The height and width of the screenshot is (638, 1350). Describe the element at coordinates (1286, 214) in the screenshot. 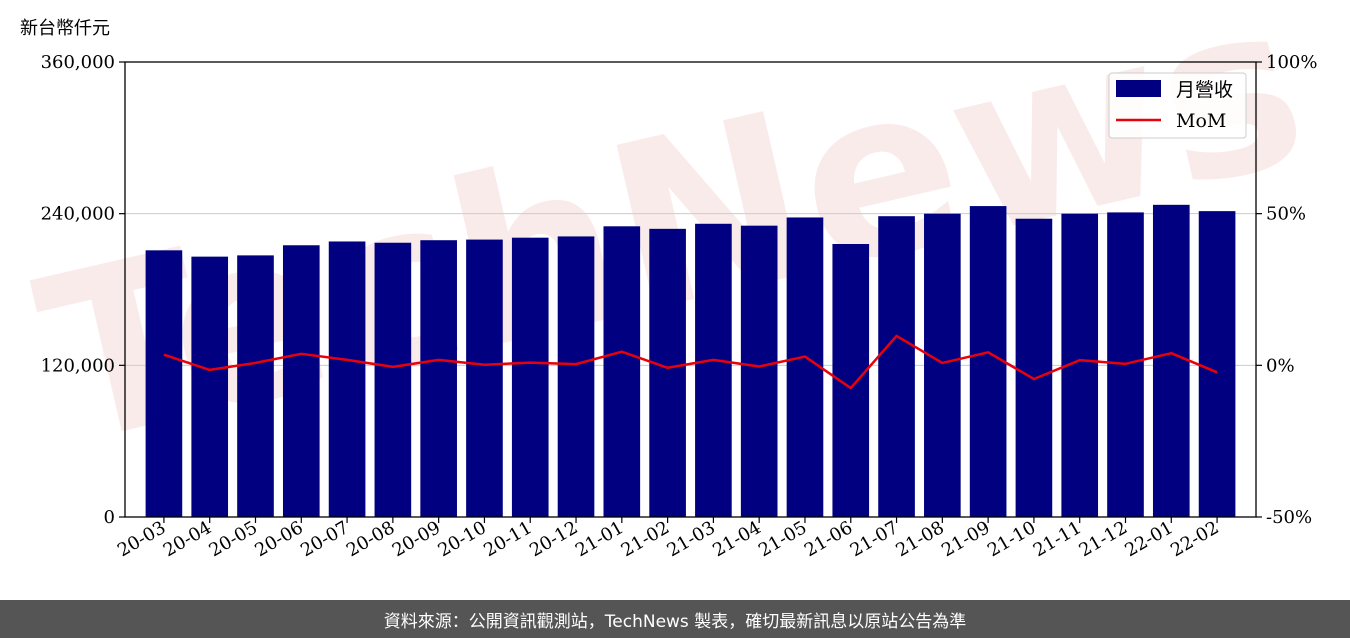

I see `right-tick-label: 50%` at that location.